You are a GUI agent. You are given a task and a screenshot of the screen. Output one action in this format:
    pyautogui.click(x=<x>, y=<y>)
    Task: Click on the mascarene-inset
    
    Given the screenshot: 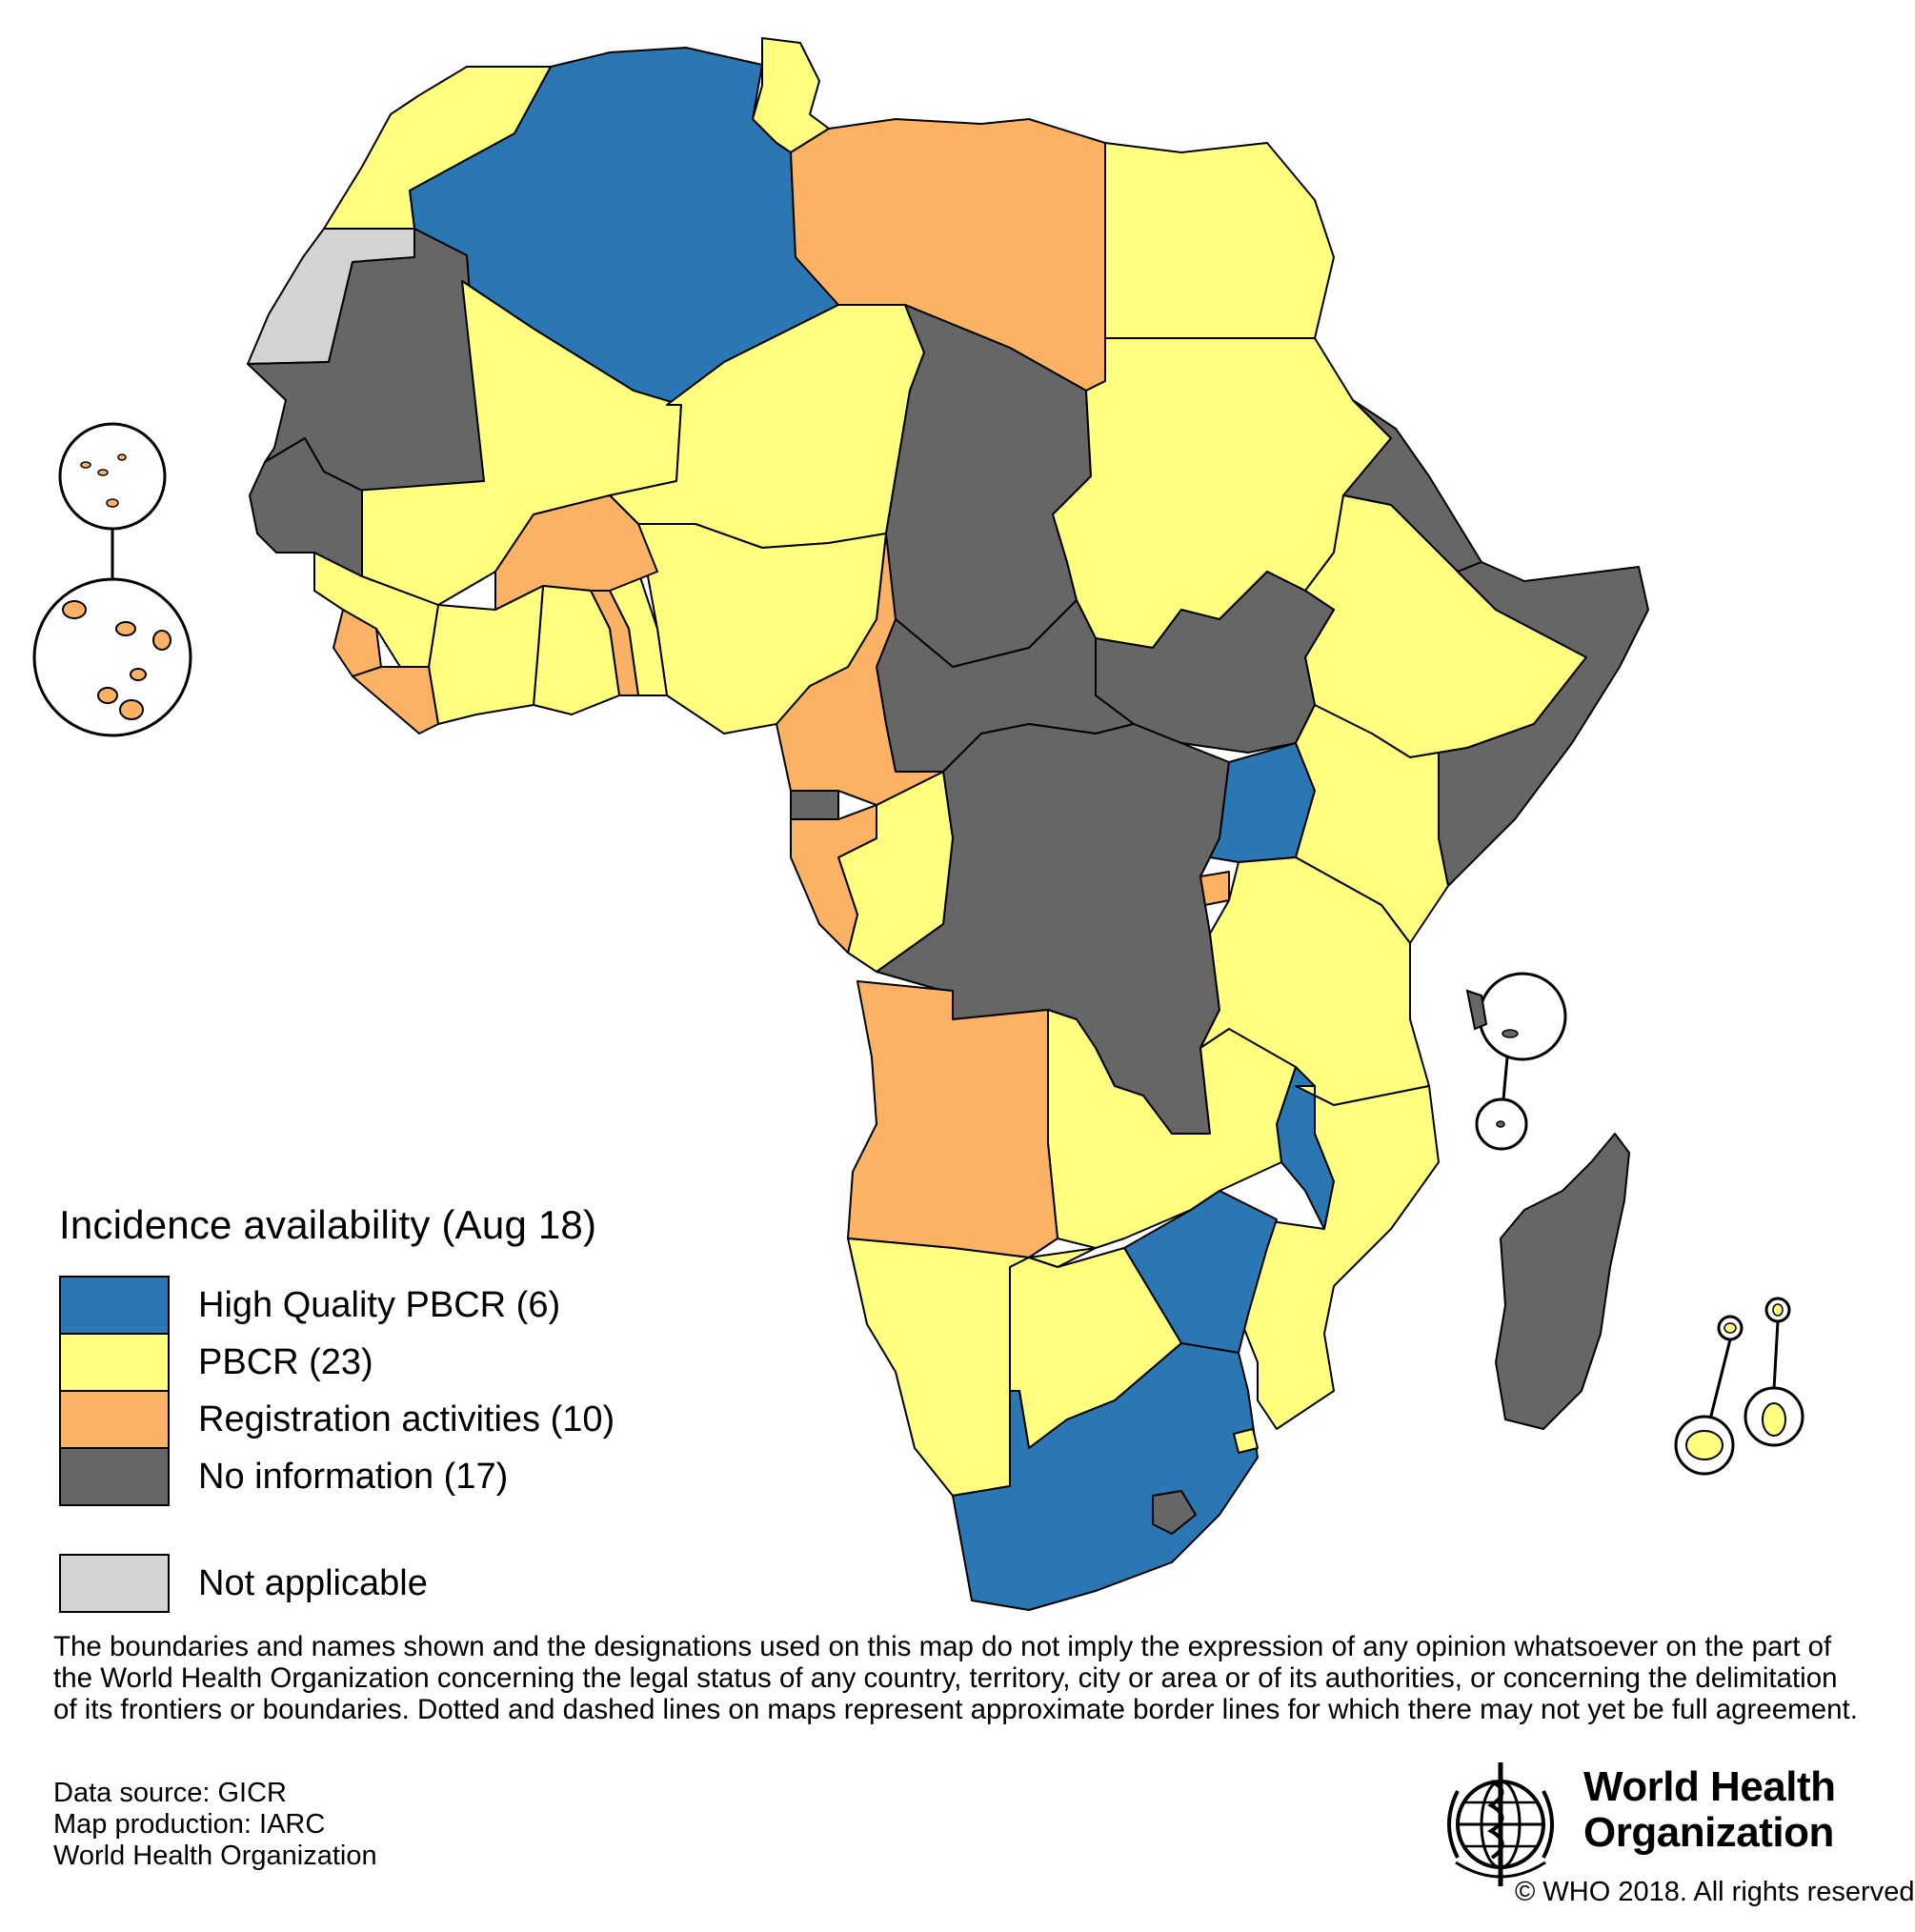 What is the action you would take?
    pyautogui.click(x=1739, y=1387)
    